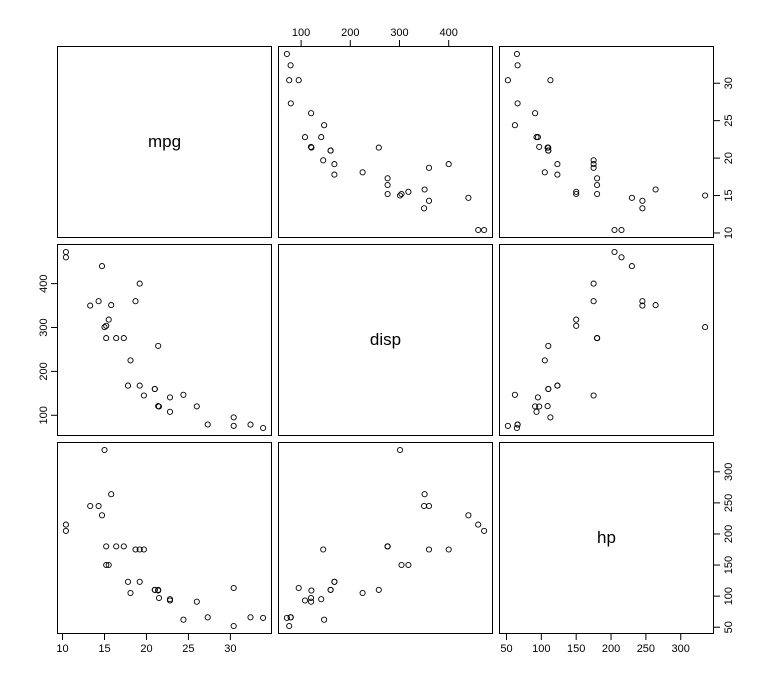 The image size is (770, 686). Describe the element at coordinates (606, 142) in the screenshot. I see `panel-mpg-vs-hp` at that location.